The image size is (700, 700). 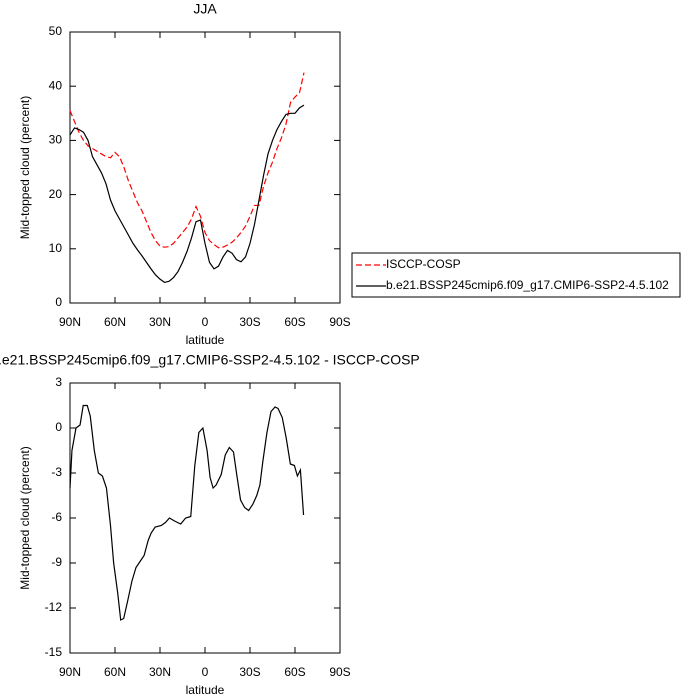 I want to click on y-tick-label: -15, so click(x=54, y=652).